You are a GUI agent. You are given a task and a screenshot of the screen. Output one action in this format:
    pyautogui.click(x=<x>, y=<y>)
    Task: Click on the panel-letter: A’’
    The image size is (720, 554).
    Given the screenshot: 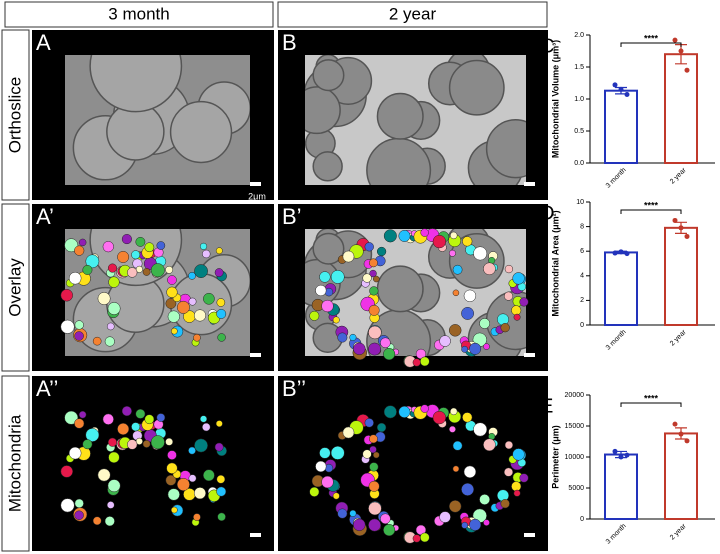 What is the action you would take?
    pyautogui.click(x=47, y=388)
    